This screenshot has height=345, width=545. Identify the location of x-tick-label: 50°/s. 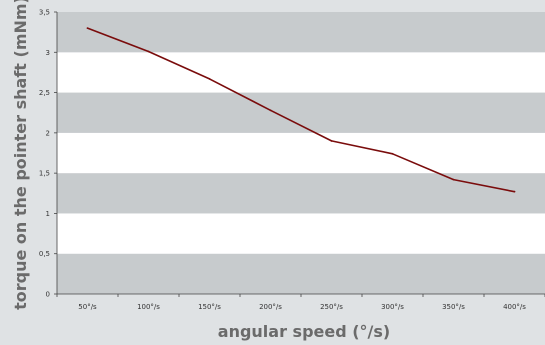
(87, 307).